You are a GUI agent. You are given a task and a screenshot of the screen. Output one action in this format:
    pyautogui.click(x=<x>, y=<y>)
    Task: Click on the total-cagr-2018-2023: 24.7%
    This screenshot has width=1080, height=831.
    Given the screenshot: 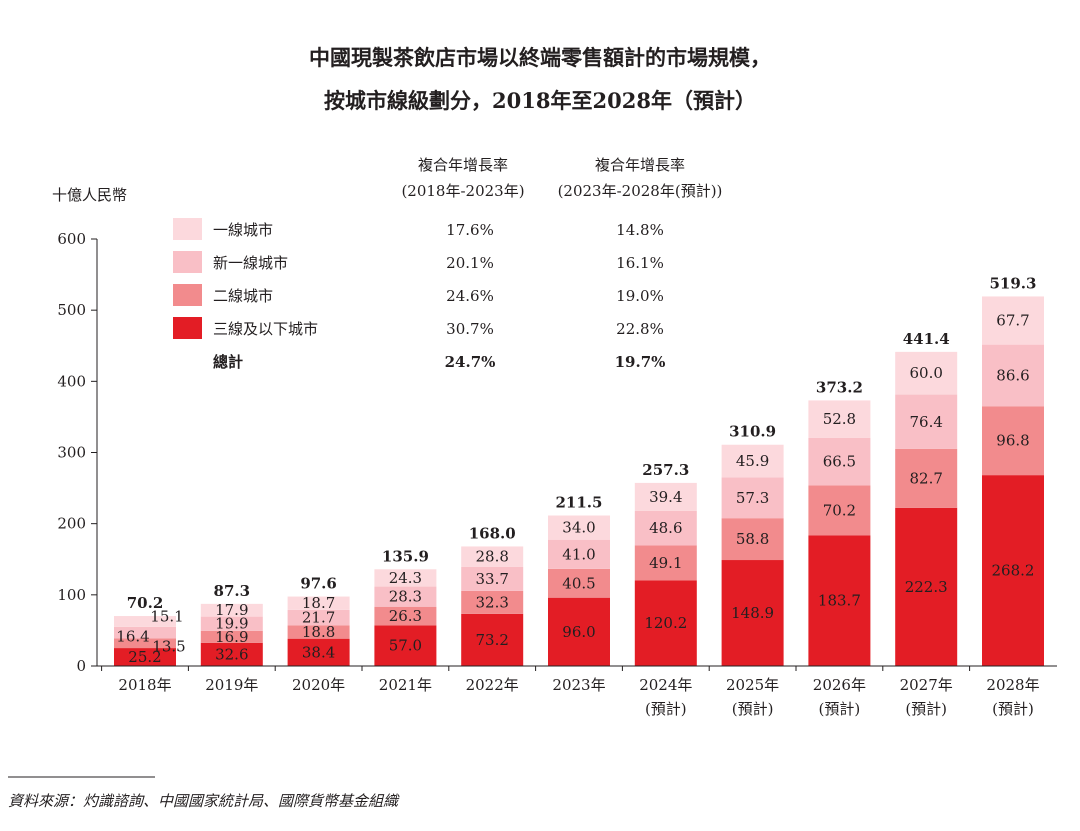 What is the action you would take?
    pyautogui.click(x=470, y=362)
    